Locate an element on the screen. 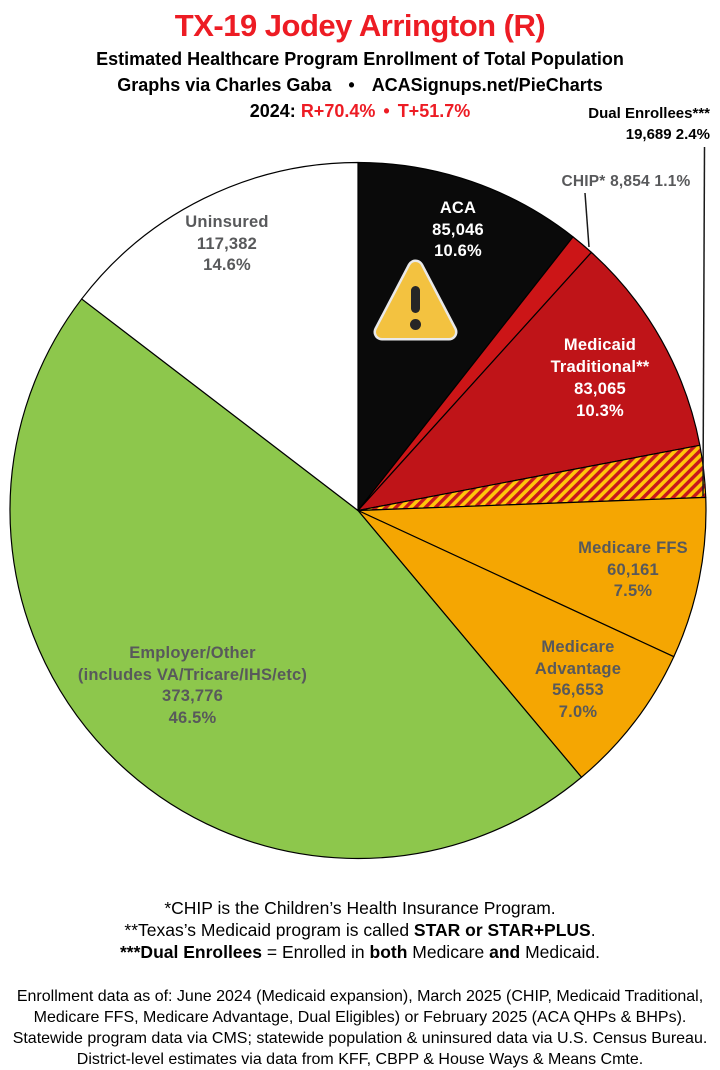 This screenshot has height=1070, width=720. pie-slice-medicare-advantage is located at coordinates (516, 643).